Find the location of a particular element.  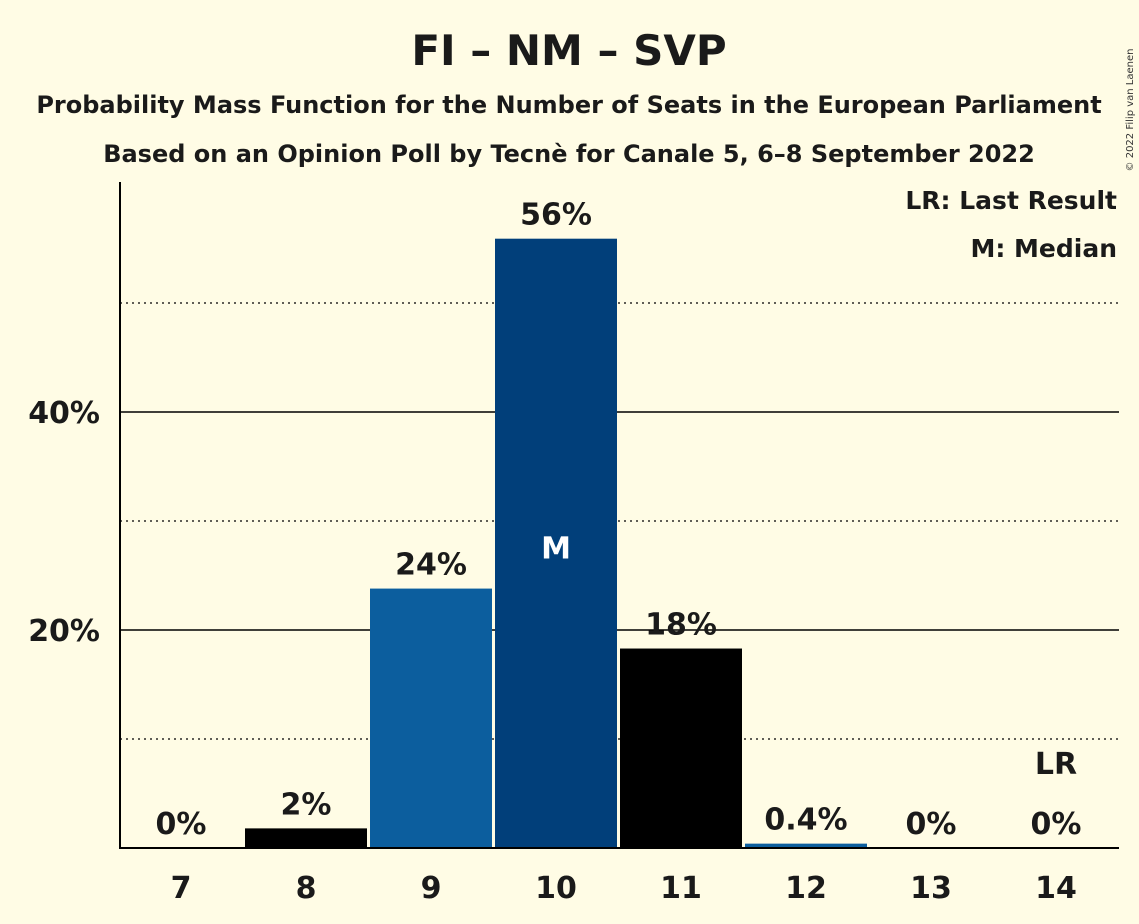

x-tick-label: 7 is located at coordinates (181, 888).